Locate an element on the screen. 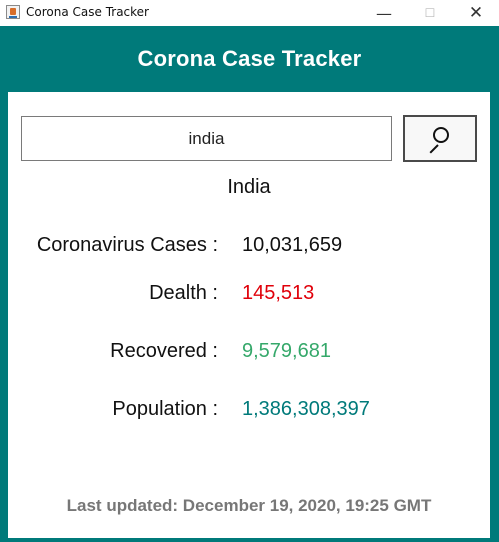 The height and width of the screenshot is (542, 499). minimize-button: — is located at coordinates (384, 13).